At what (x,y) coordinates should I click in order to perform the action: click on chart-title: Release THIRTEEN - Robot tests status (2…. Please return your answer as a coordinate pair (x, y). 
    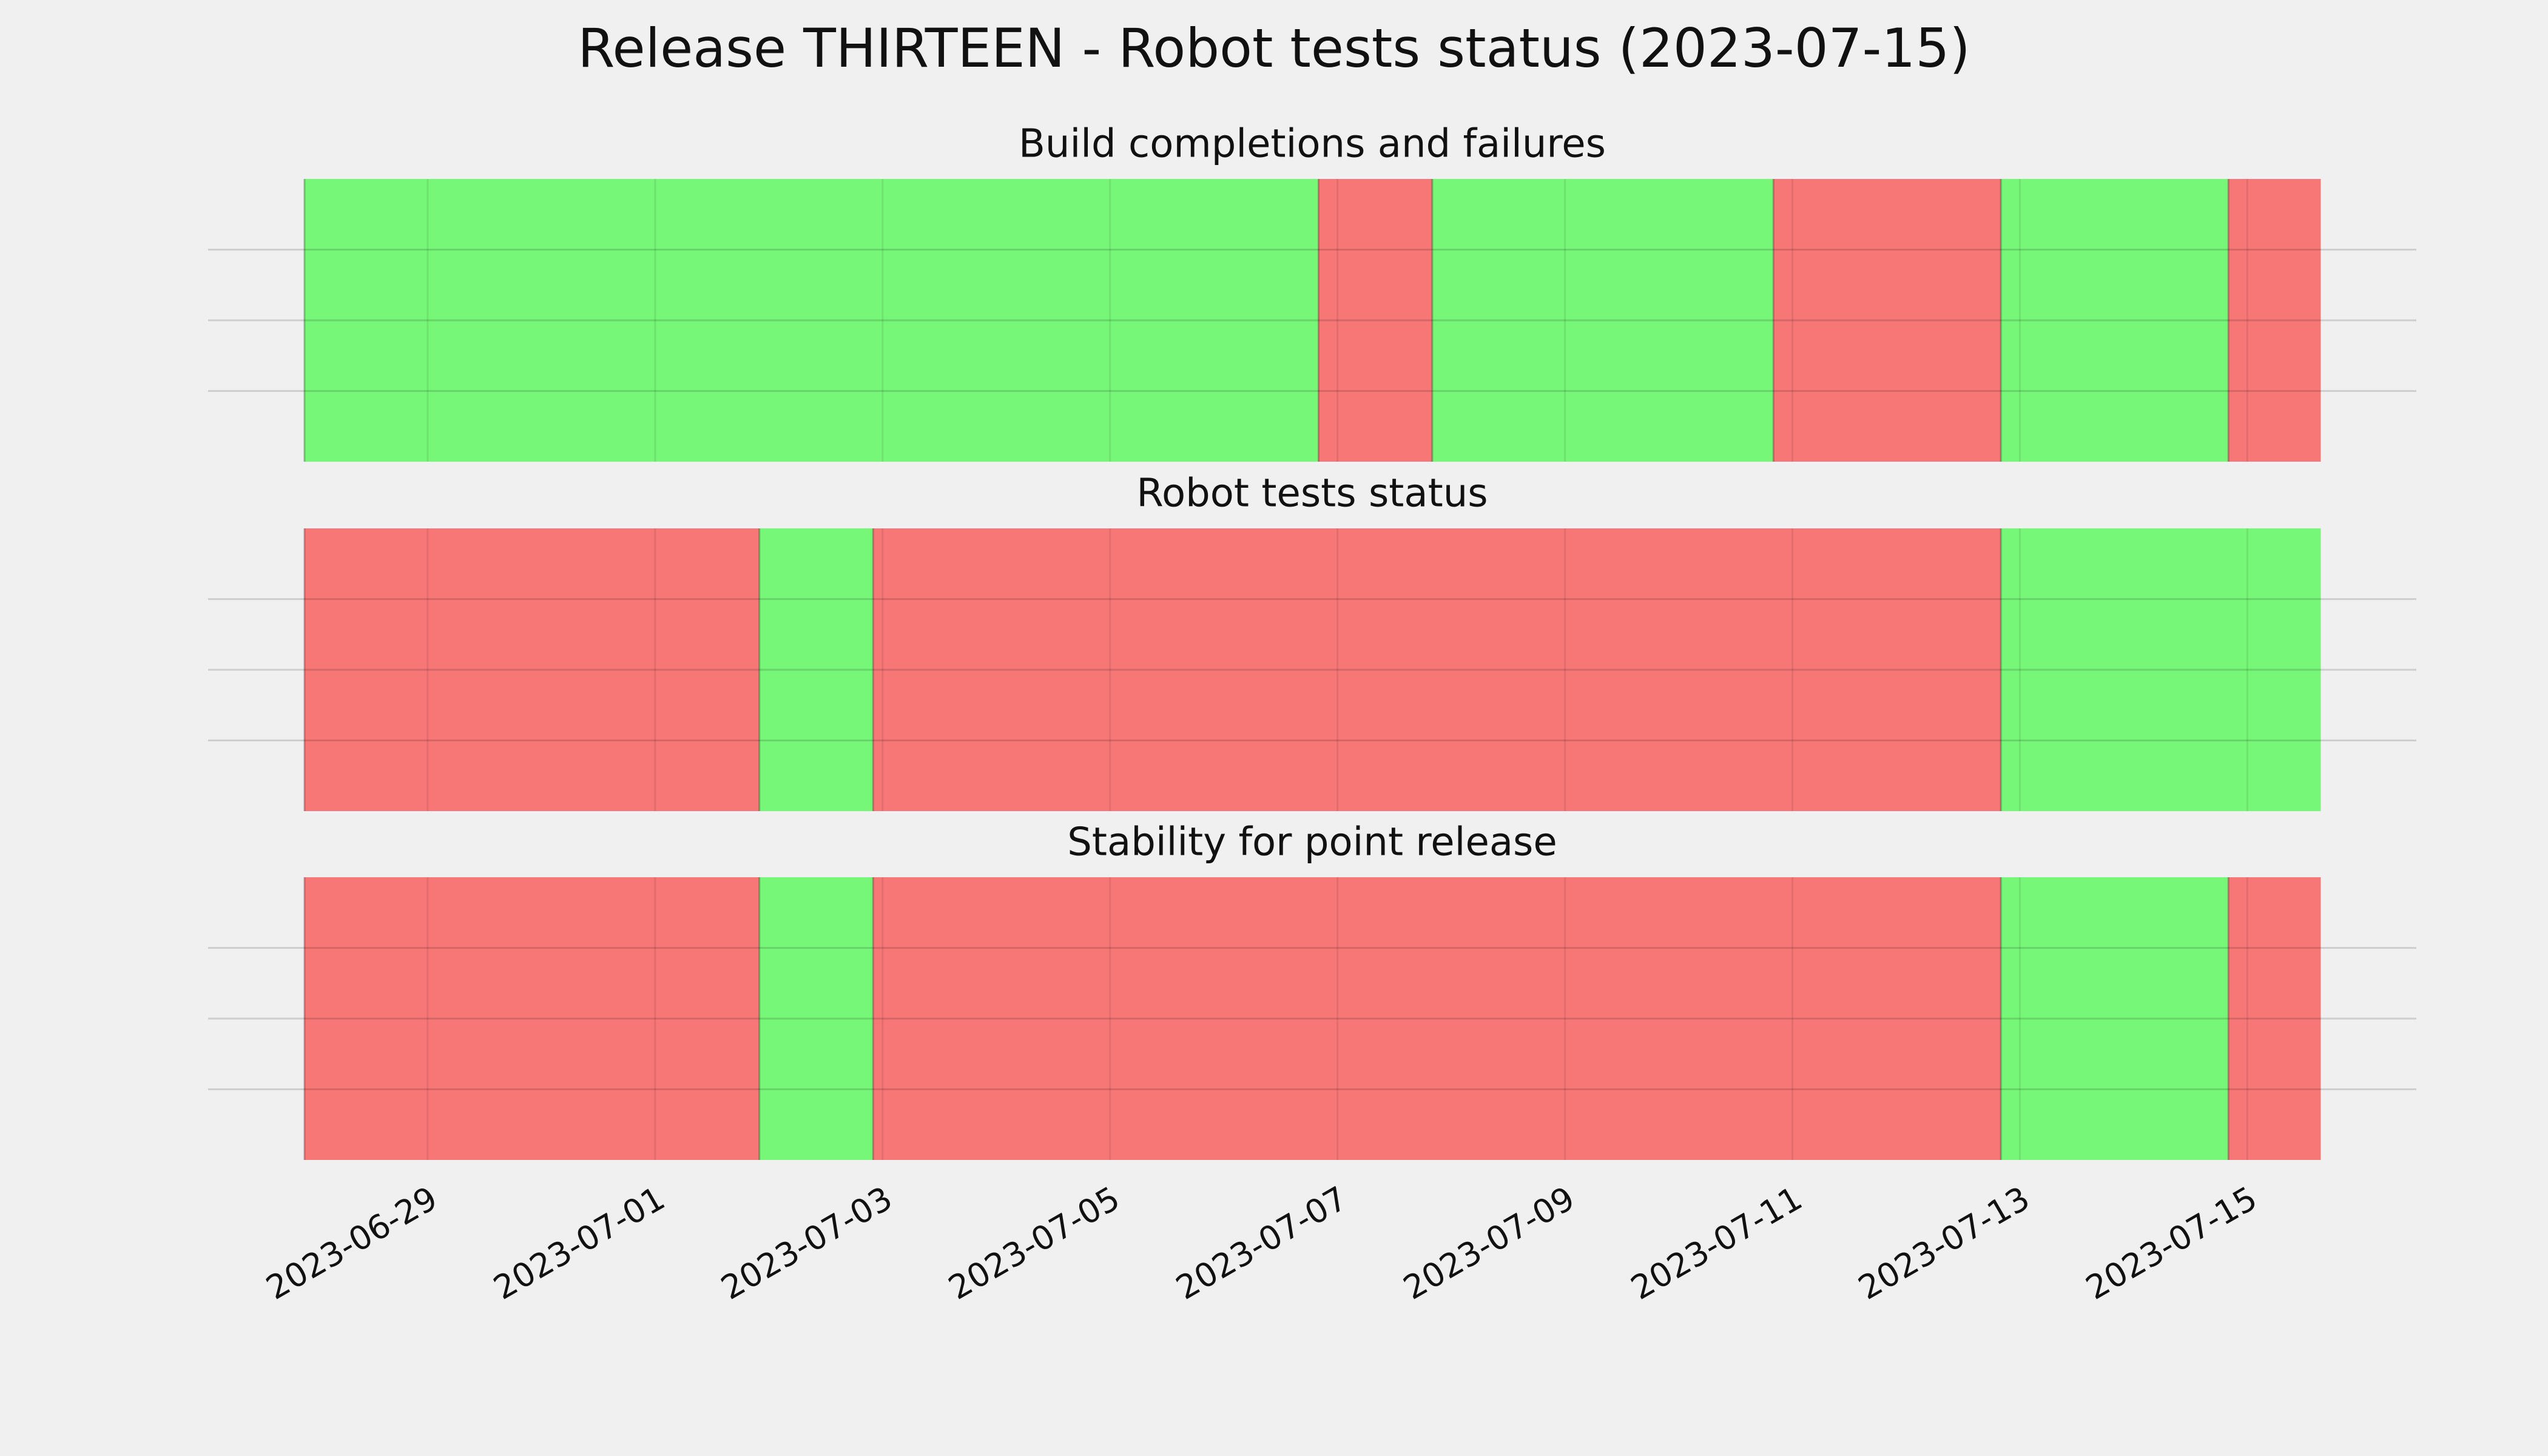
    Looking at the image, I should click on (1274, 48).